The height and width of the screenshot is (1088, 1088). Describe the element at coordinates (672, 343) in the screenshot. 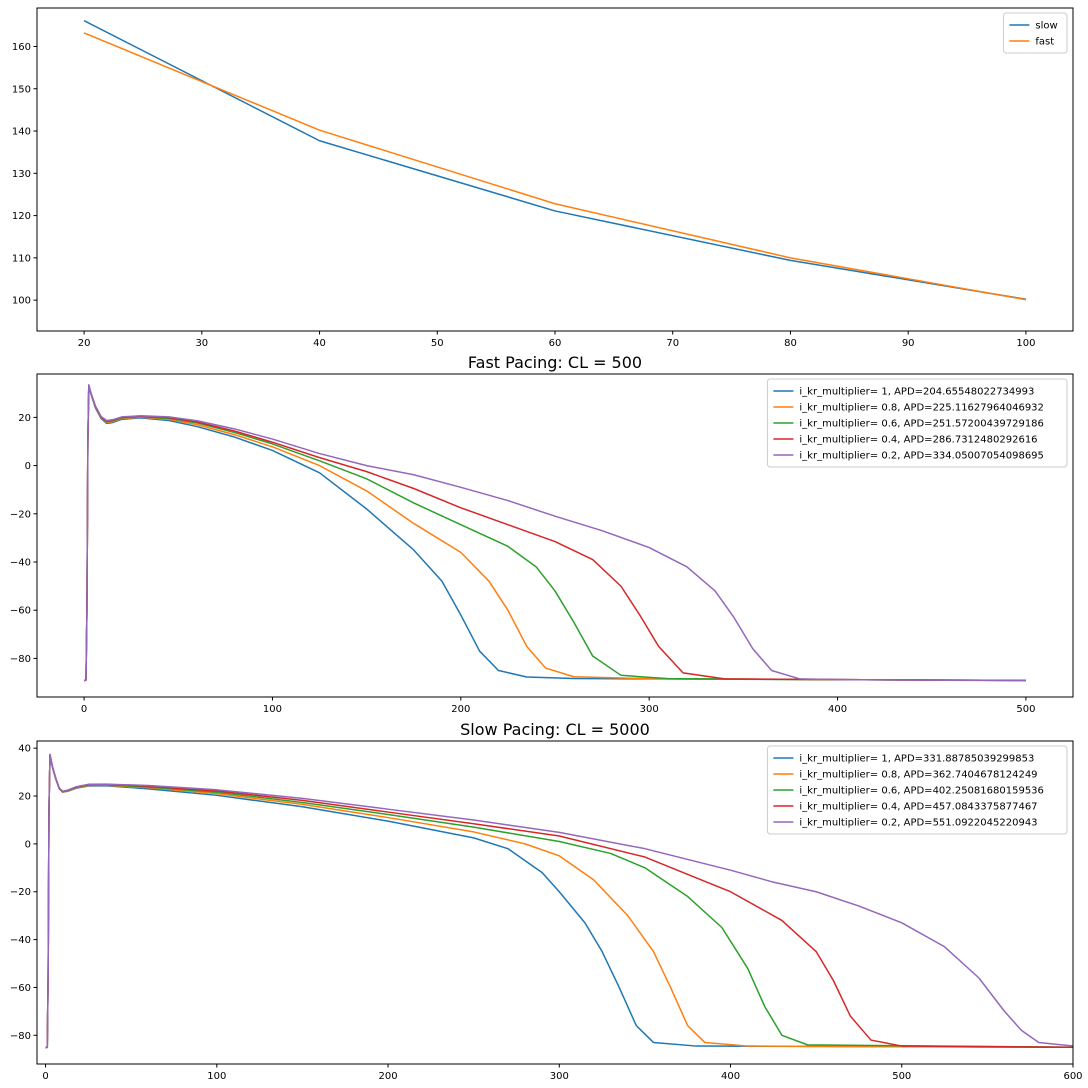

I see `x-tick-label: 70` at that location.